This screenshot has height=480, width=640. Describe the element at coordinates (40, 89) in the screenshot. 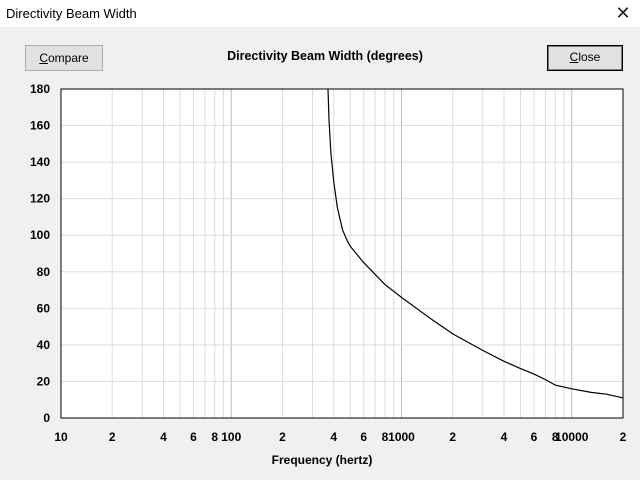

I see `y-tick-label: 180` at that location.